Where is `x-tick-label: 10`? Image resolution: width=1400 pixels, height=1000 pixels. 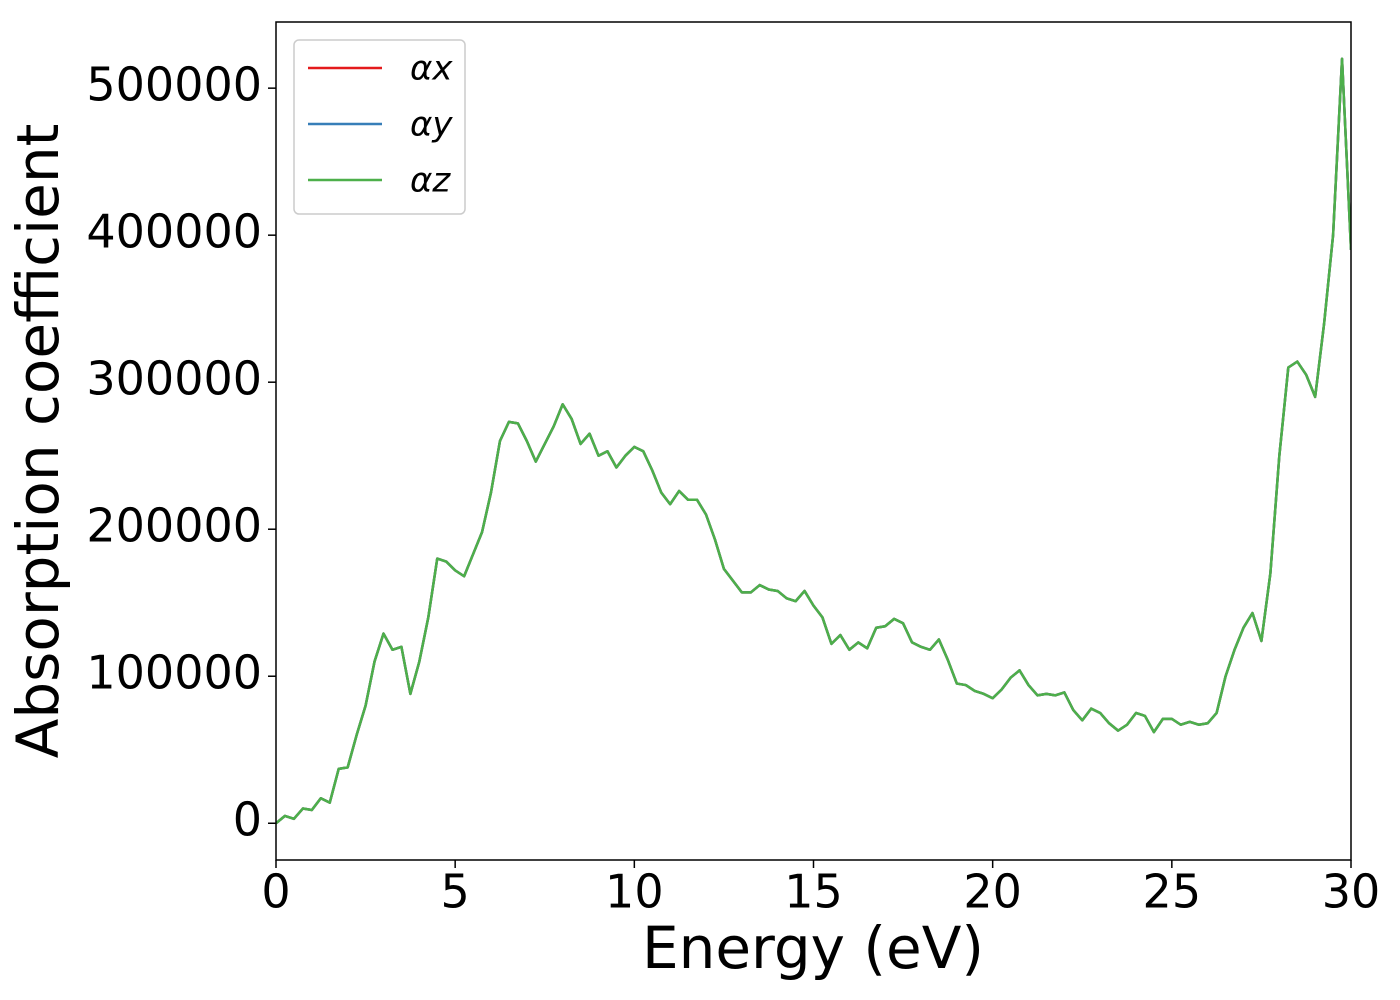
x-tick-label: 10 is located at coordinates (634, 892).